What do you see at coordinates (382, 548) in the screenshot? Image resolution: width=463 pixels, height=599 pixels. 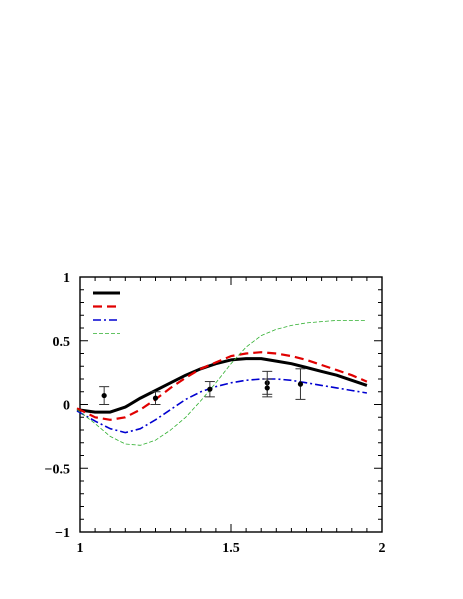 I see `x-tick-label: 2` at bounding box center [382, 548].